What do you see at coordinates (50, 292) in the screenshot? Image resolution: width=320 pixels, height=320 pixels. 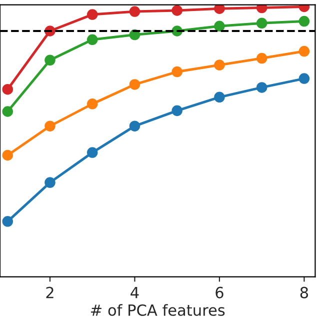 I see `x-tick-label: 2` at bounding box center [50, 292].